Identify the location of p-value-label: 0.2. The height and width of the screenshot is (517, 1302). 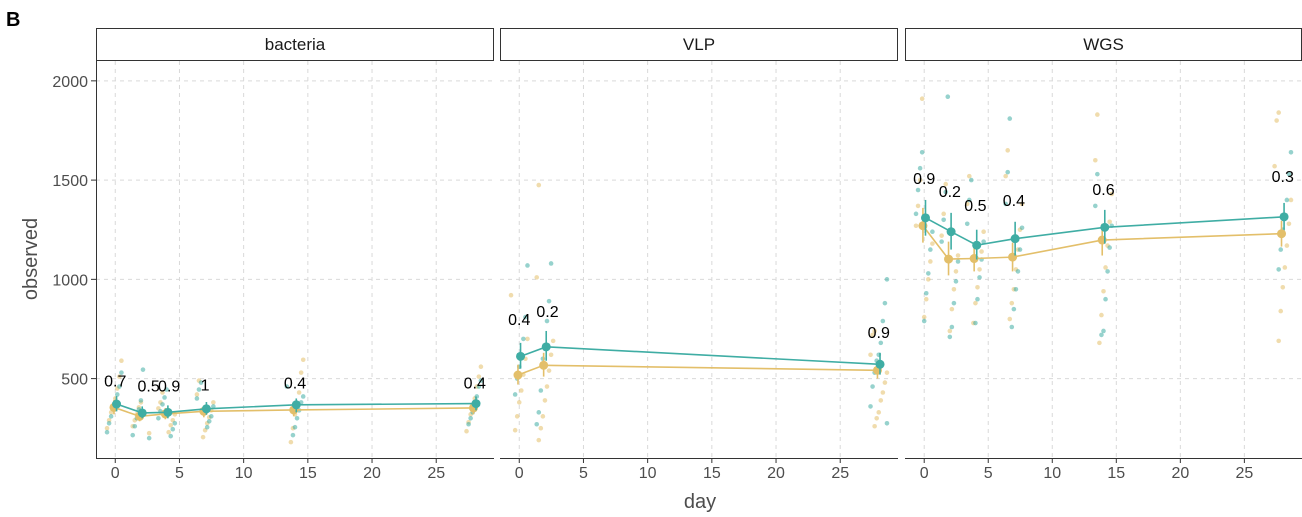
(950, 192).